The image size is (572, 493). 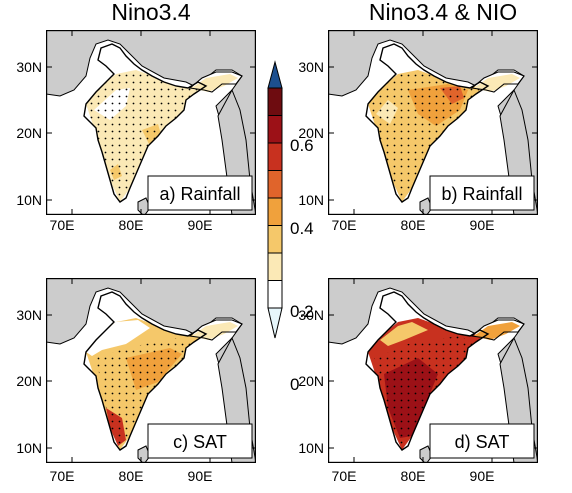 I want to click on map-panel-b: b) Rainfall, so click(x=433, y=122).